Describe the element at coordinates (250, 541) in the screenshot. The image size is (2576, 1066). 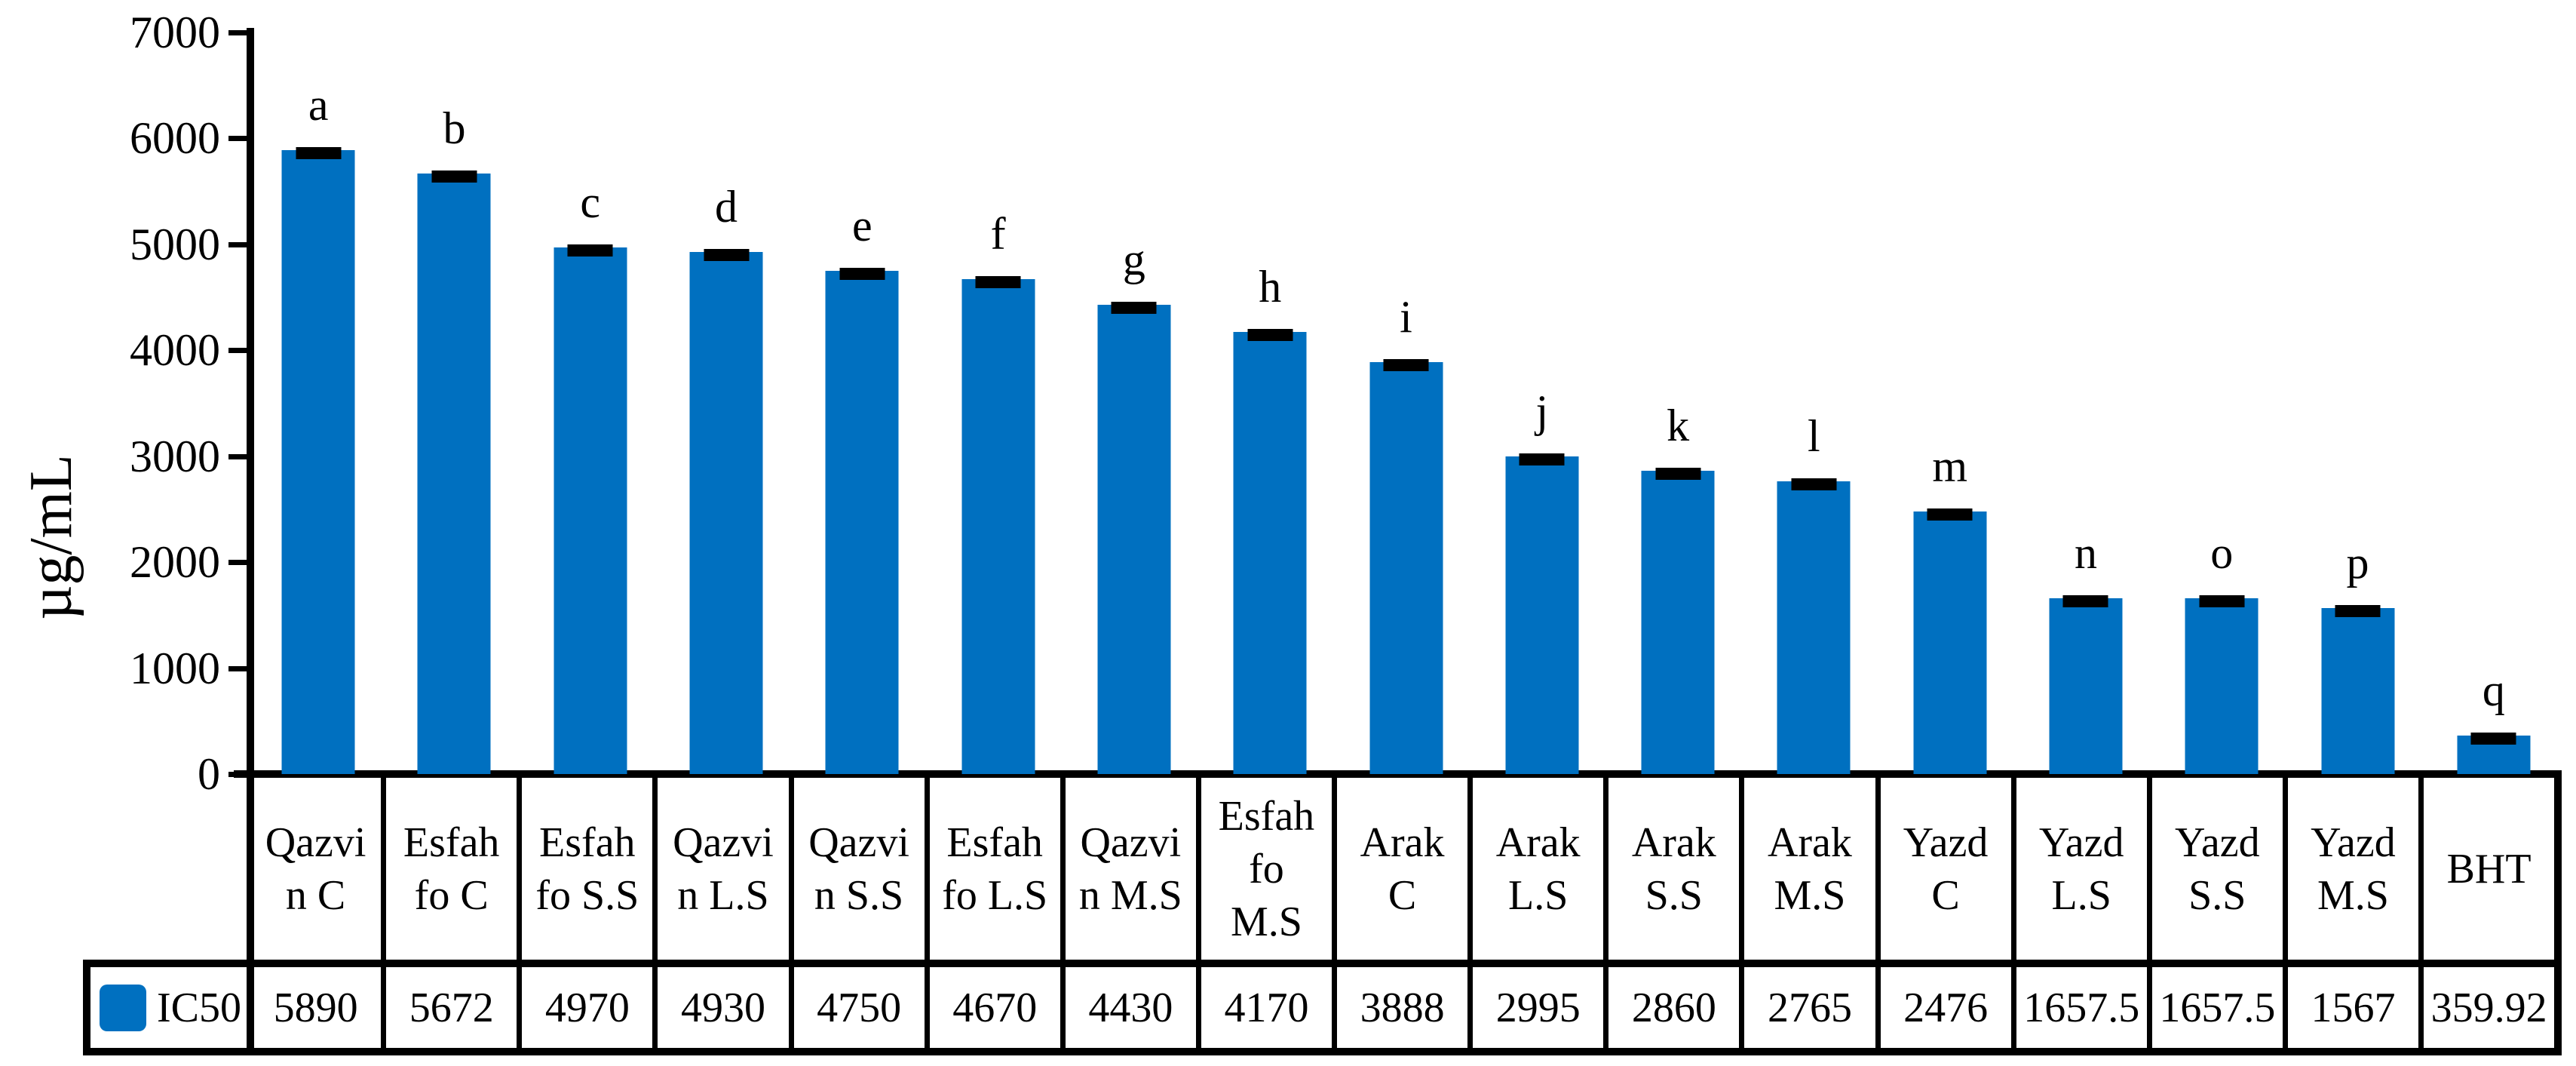
I see `y-axis-line` at that location.